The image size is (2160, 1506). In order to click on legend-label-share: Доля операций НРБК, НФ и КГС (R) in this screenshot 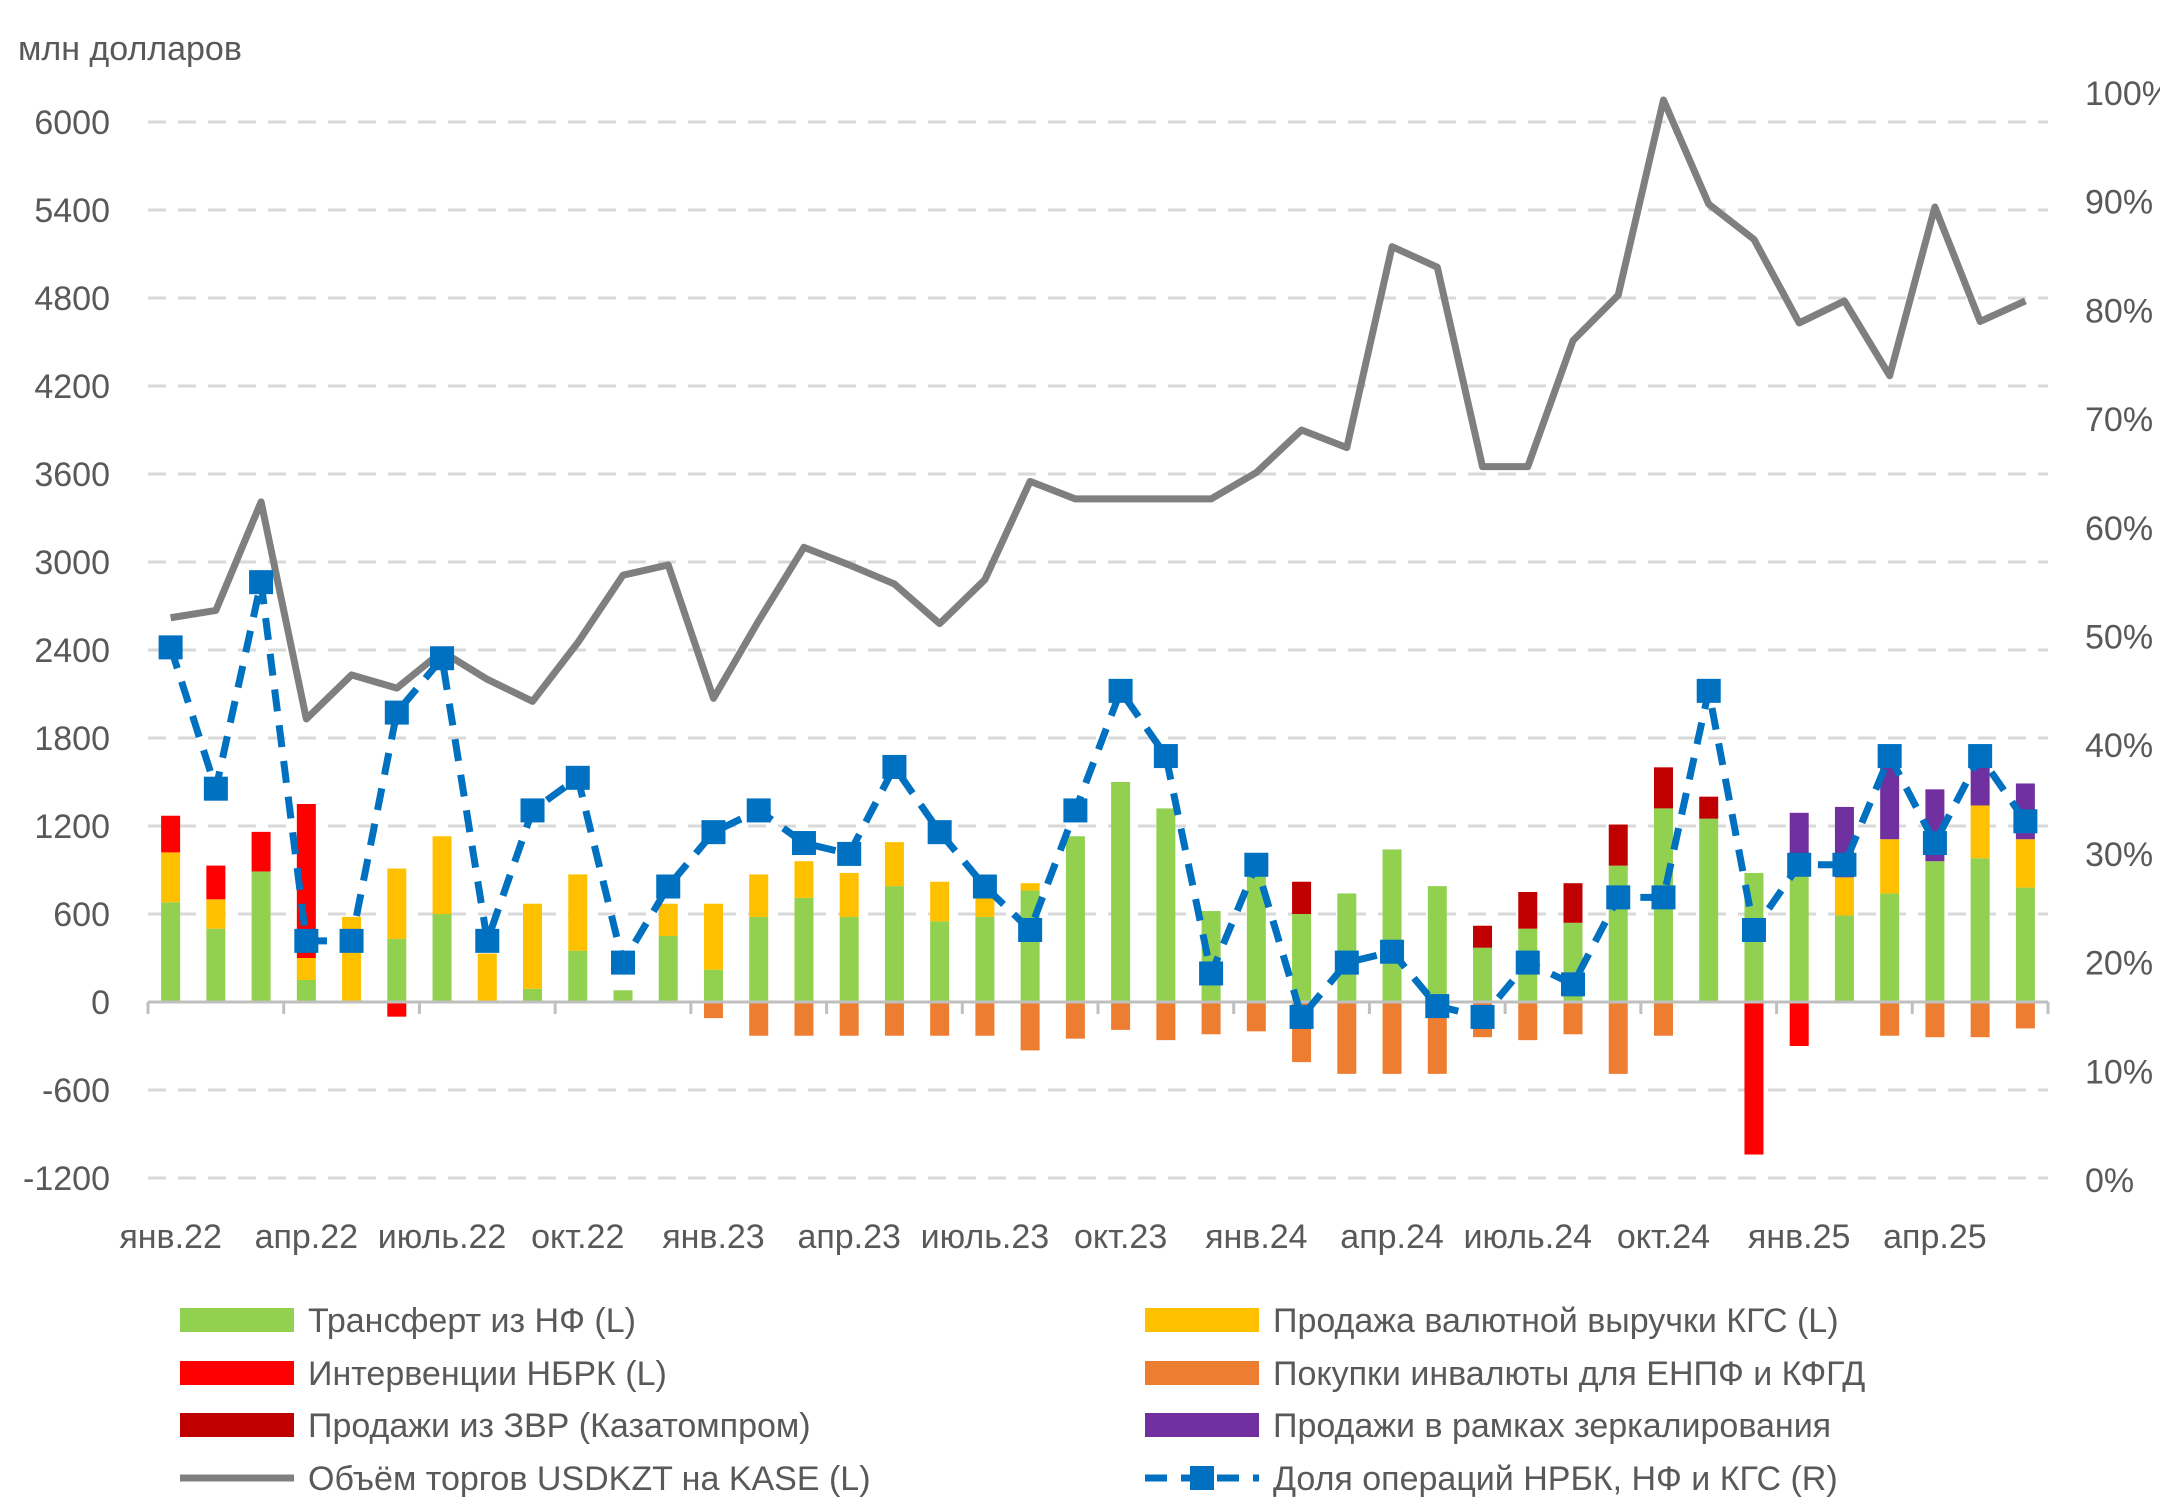, I will do `click(1555, 1479)`.